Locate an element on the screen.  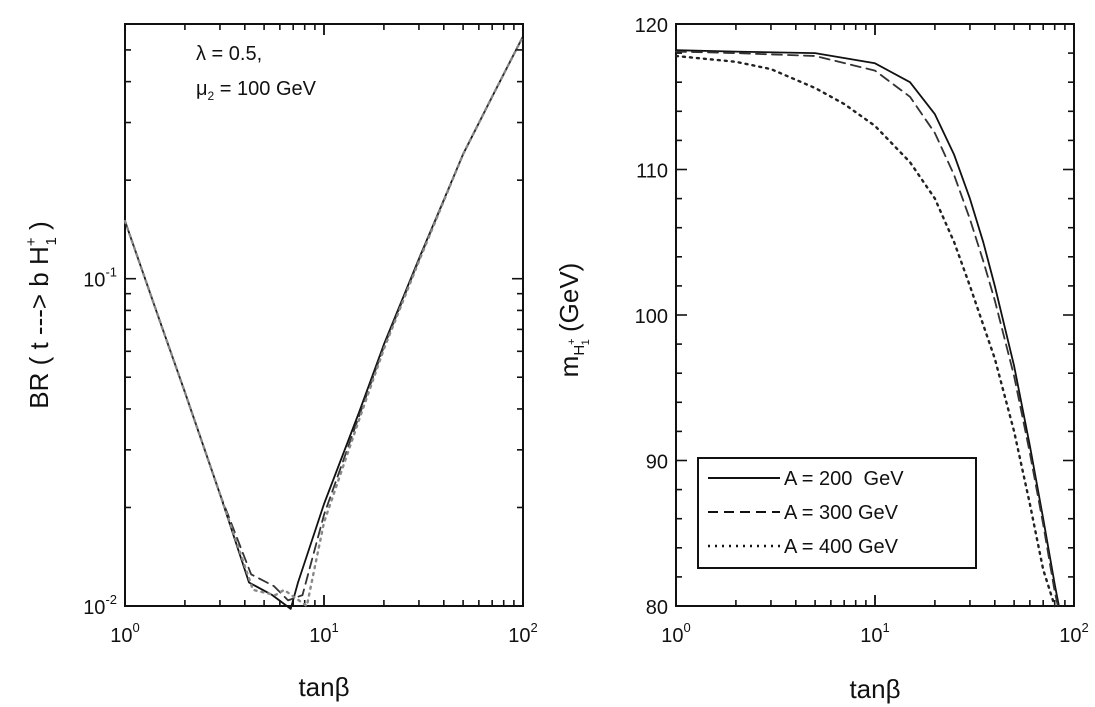
br-yaxis-title: BR ( t ---> b H+ 1 ) is located at coordinates (41, 315).